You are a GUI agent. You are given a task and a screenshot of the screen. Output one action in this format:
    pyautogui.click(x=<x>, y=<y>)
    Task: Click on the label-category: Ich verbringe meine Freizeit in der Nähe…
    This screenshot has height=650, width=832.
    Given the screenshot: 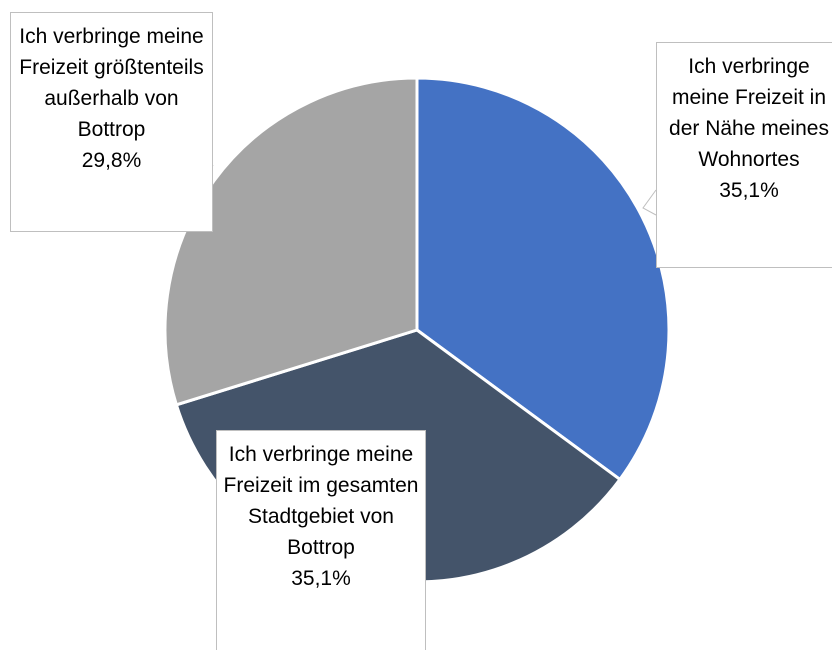 What is the action you would take?
    pyautogui.click(x=749, y=113)
    